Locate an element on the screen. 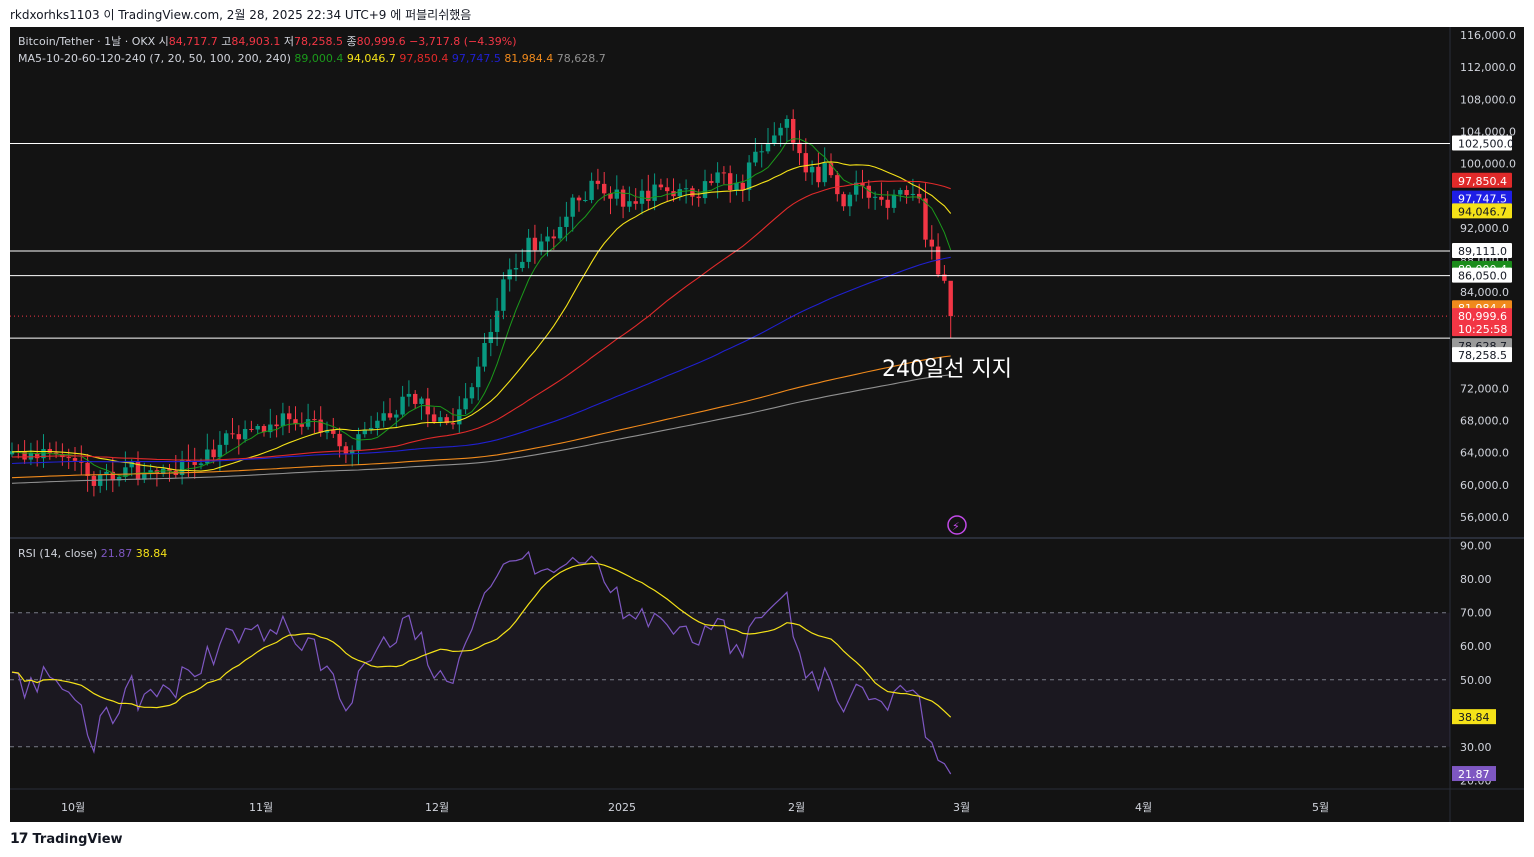 Image resolution: width=1534 pixels, height=857 pixels. time-axis-label: 2월 is located at coordinates (796, 807).